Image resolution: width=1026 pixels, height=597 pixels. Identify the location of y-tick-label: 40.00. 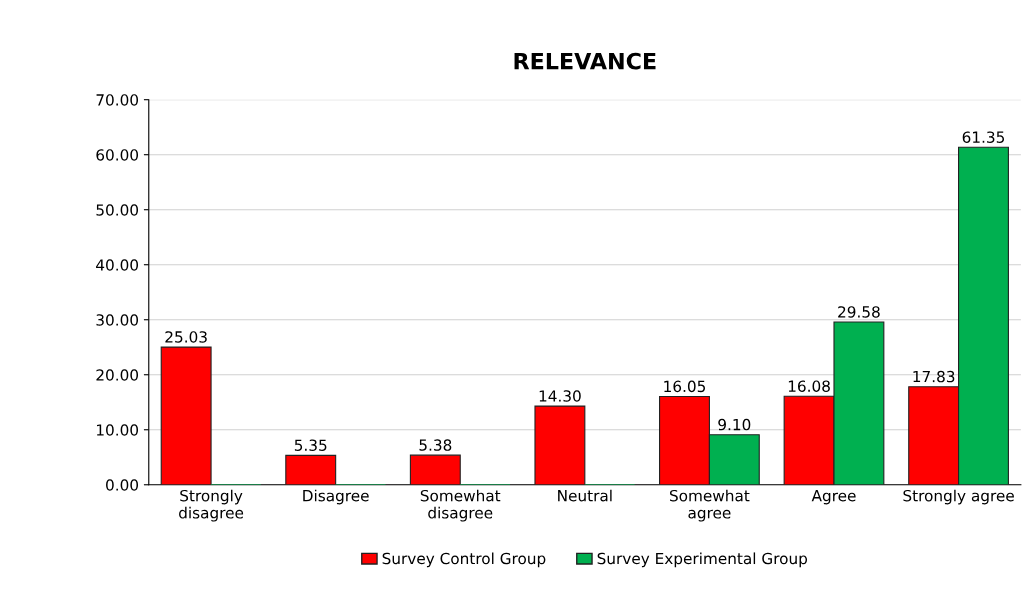
(117, 265).